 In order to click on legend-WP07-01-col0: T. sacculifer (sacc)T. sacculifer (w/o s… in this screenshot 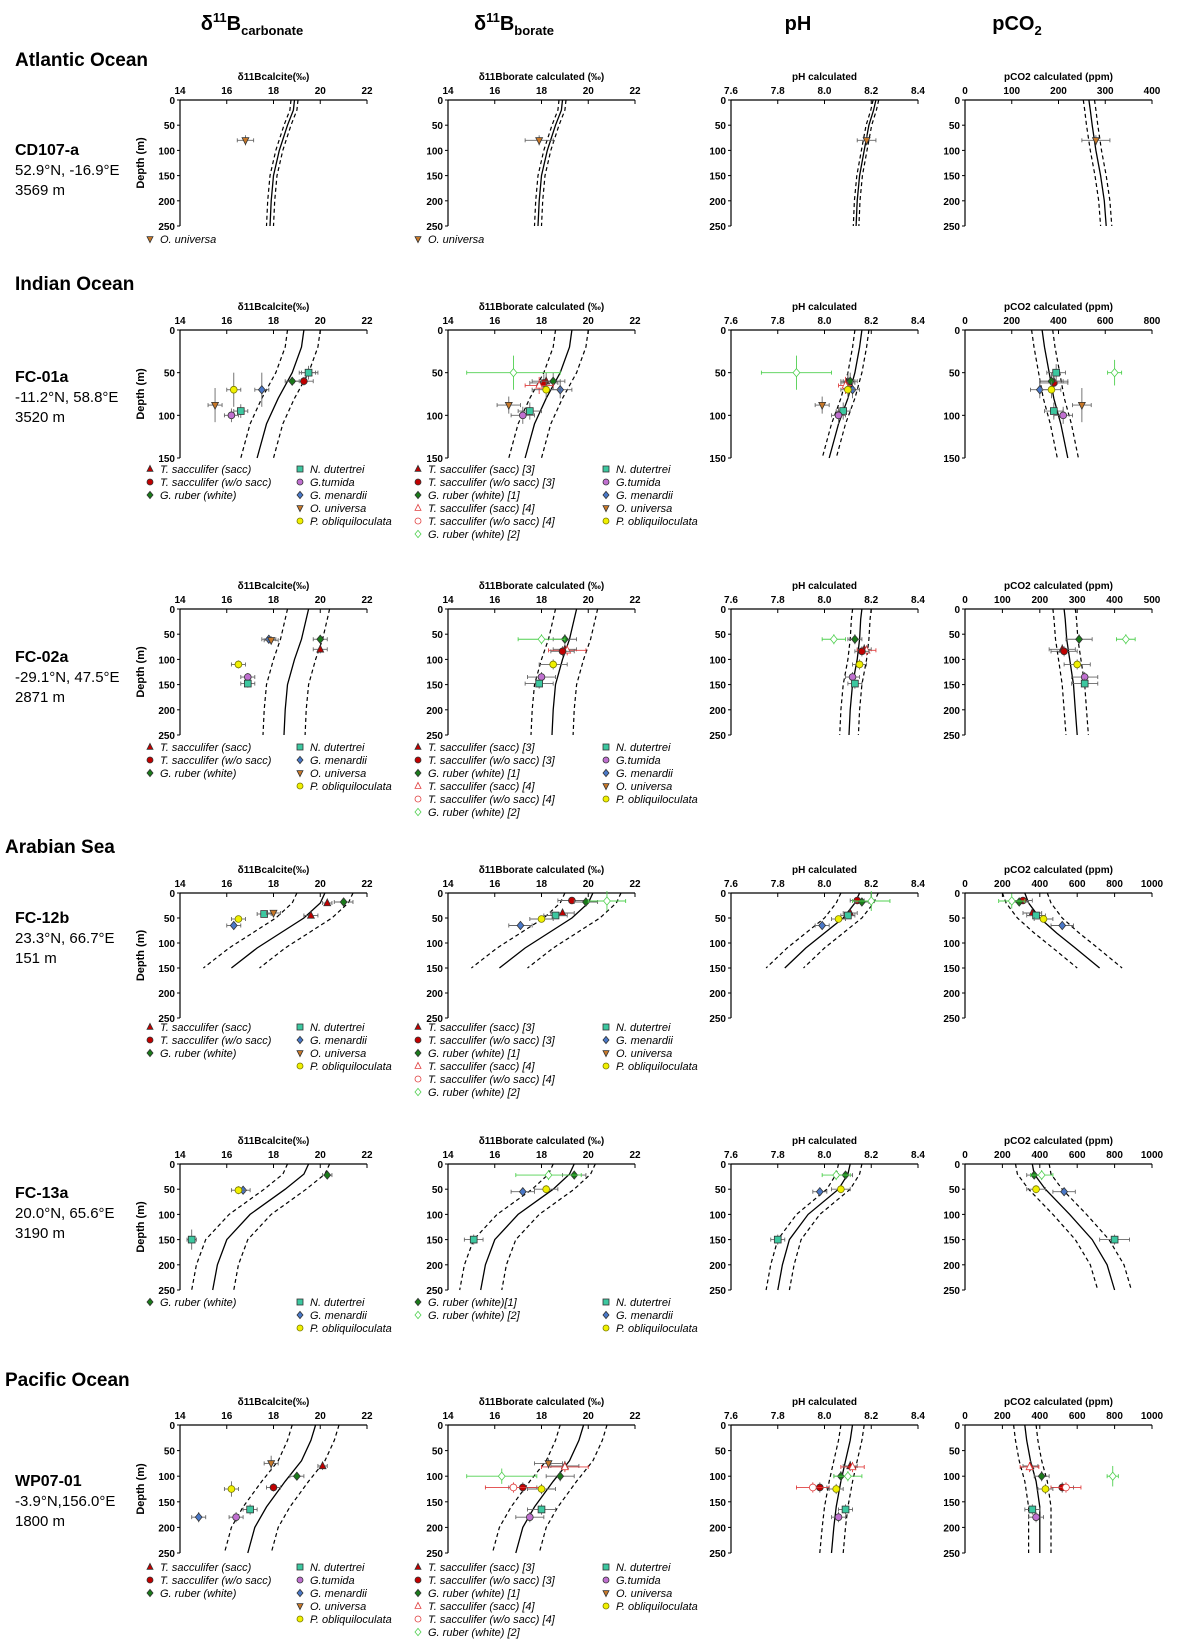, I will do `click(269, 1594)`.